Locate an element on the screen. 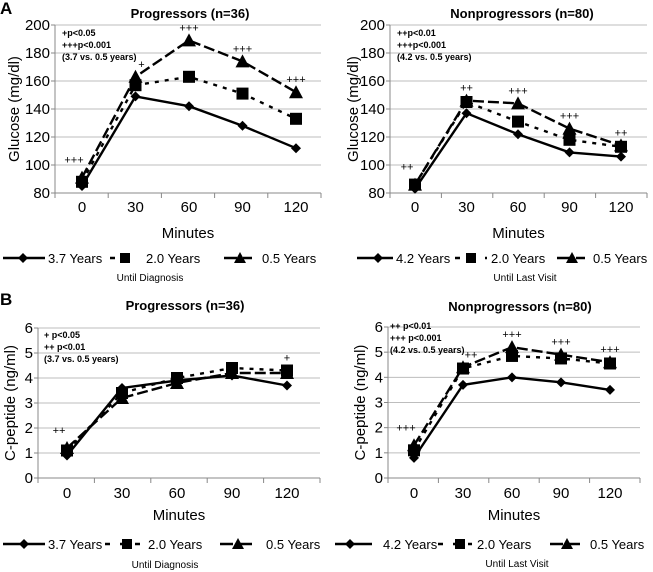 This screenshot has width=653, height=572. y-tick-label: 80 is located at coordinates (41, 193).